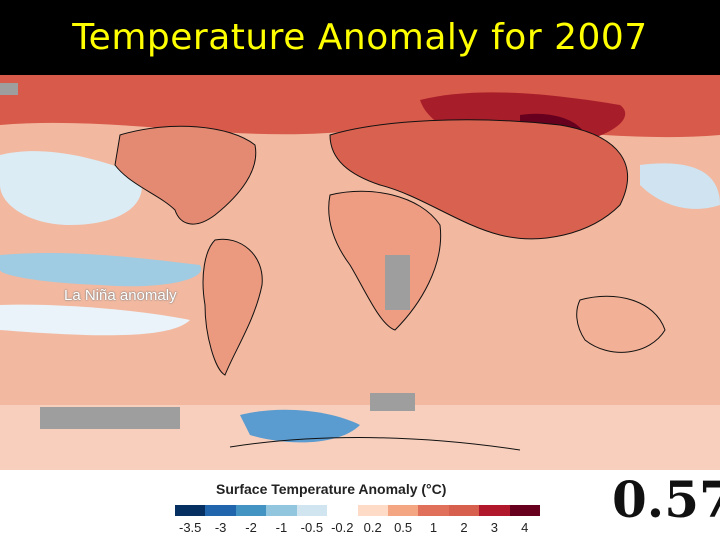 The height and width of the screenshot is (540, 720). I want to click on slide-title: Temperature Anomaly for 2007, so click(360, 37).